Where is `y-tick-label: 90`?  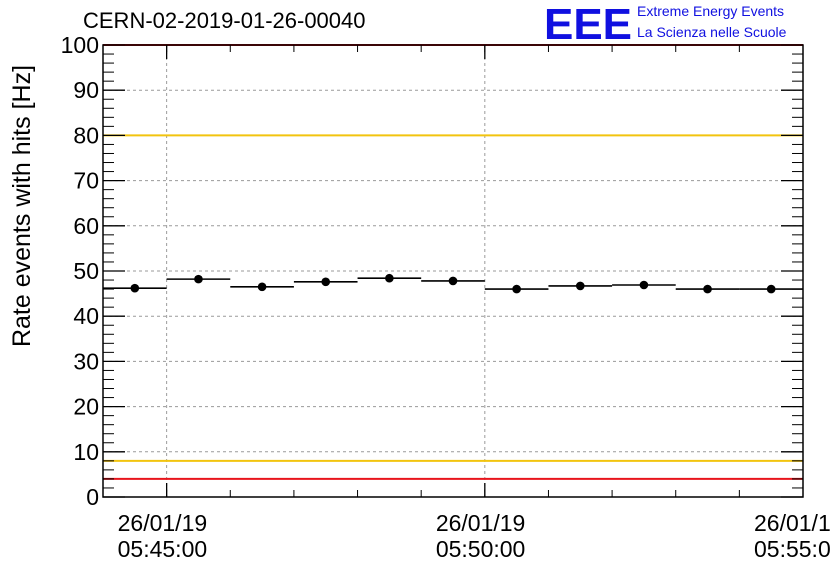 y-tick-label: 90 is located at coordinates (86, 90).